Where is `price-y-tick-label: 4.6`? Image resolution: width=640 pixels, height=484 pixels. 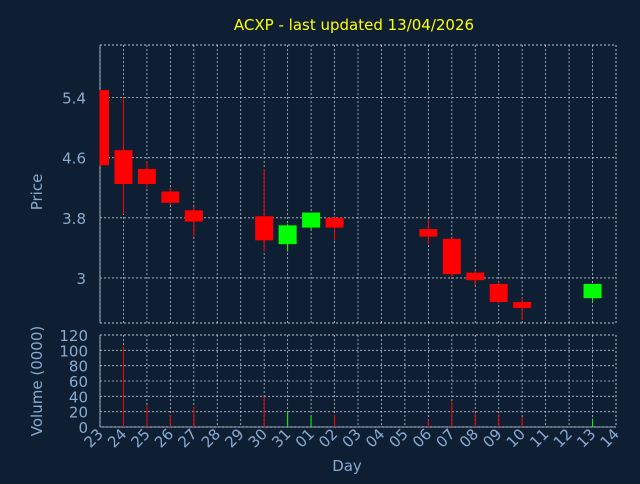 price-y-tick-label: 4.6 is located at coordinates (74, 159).